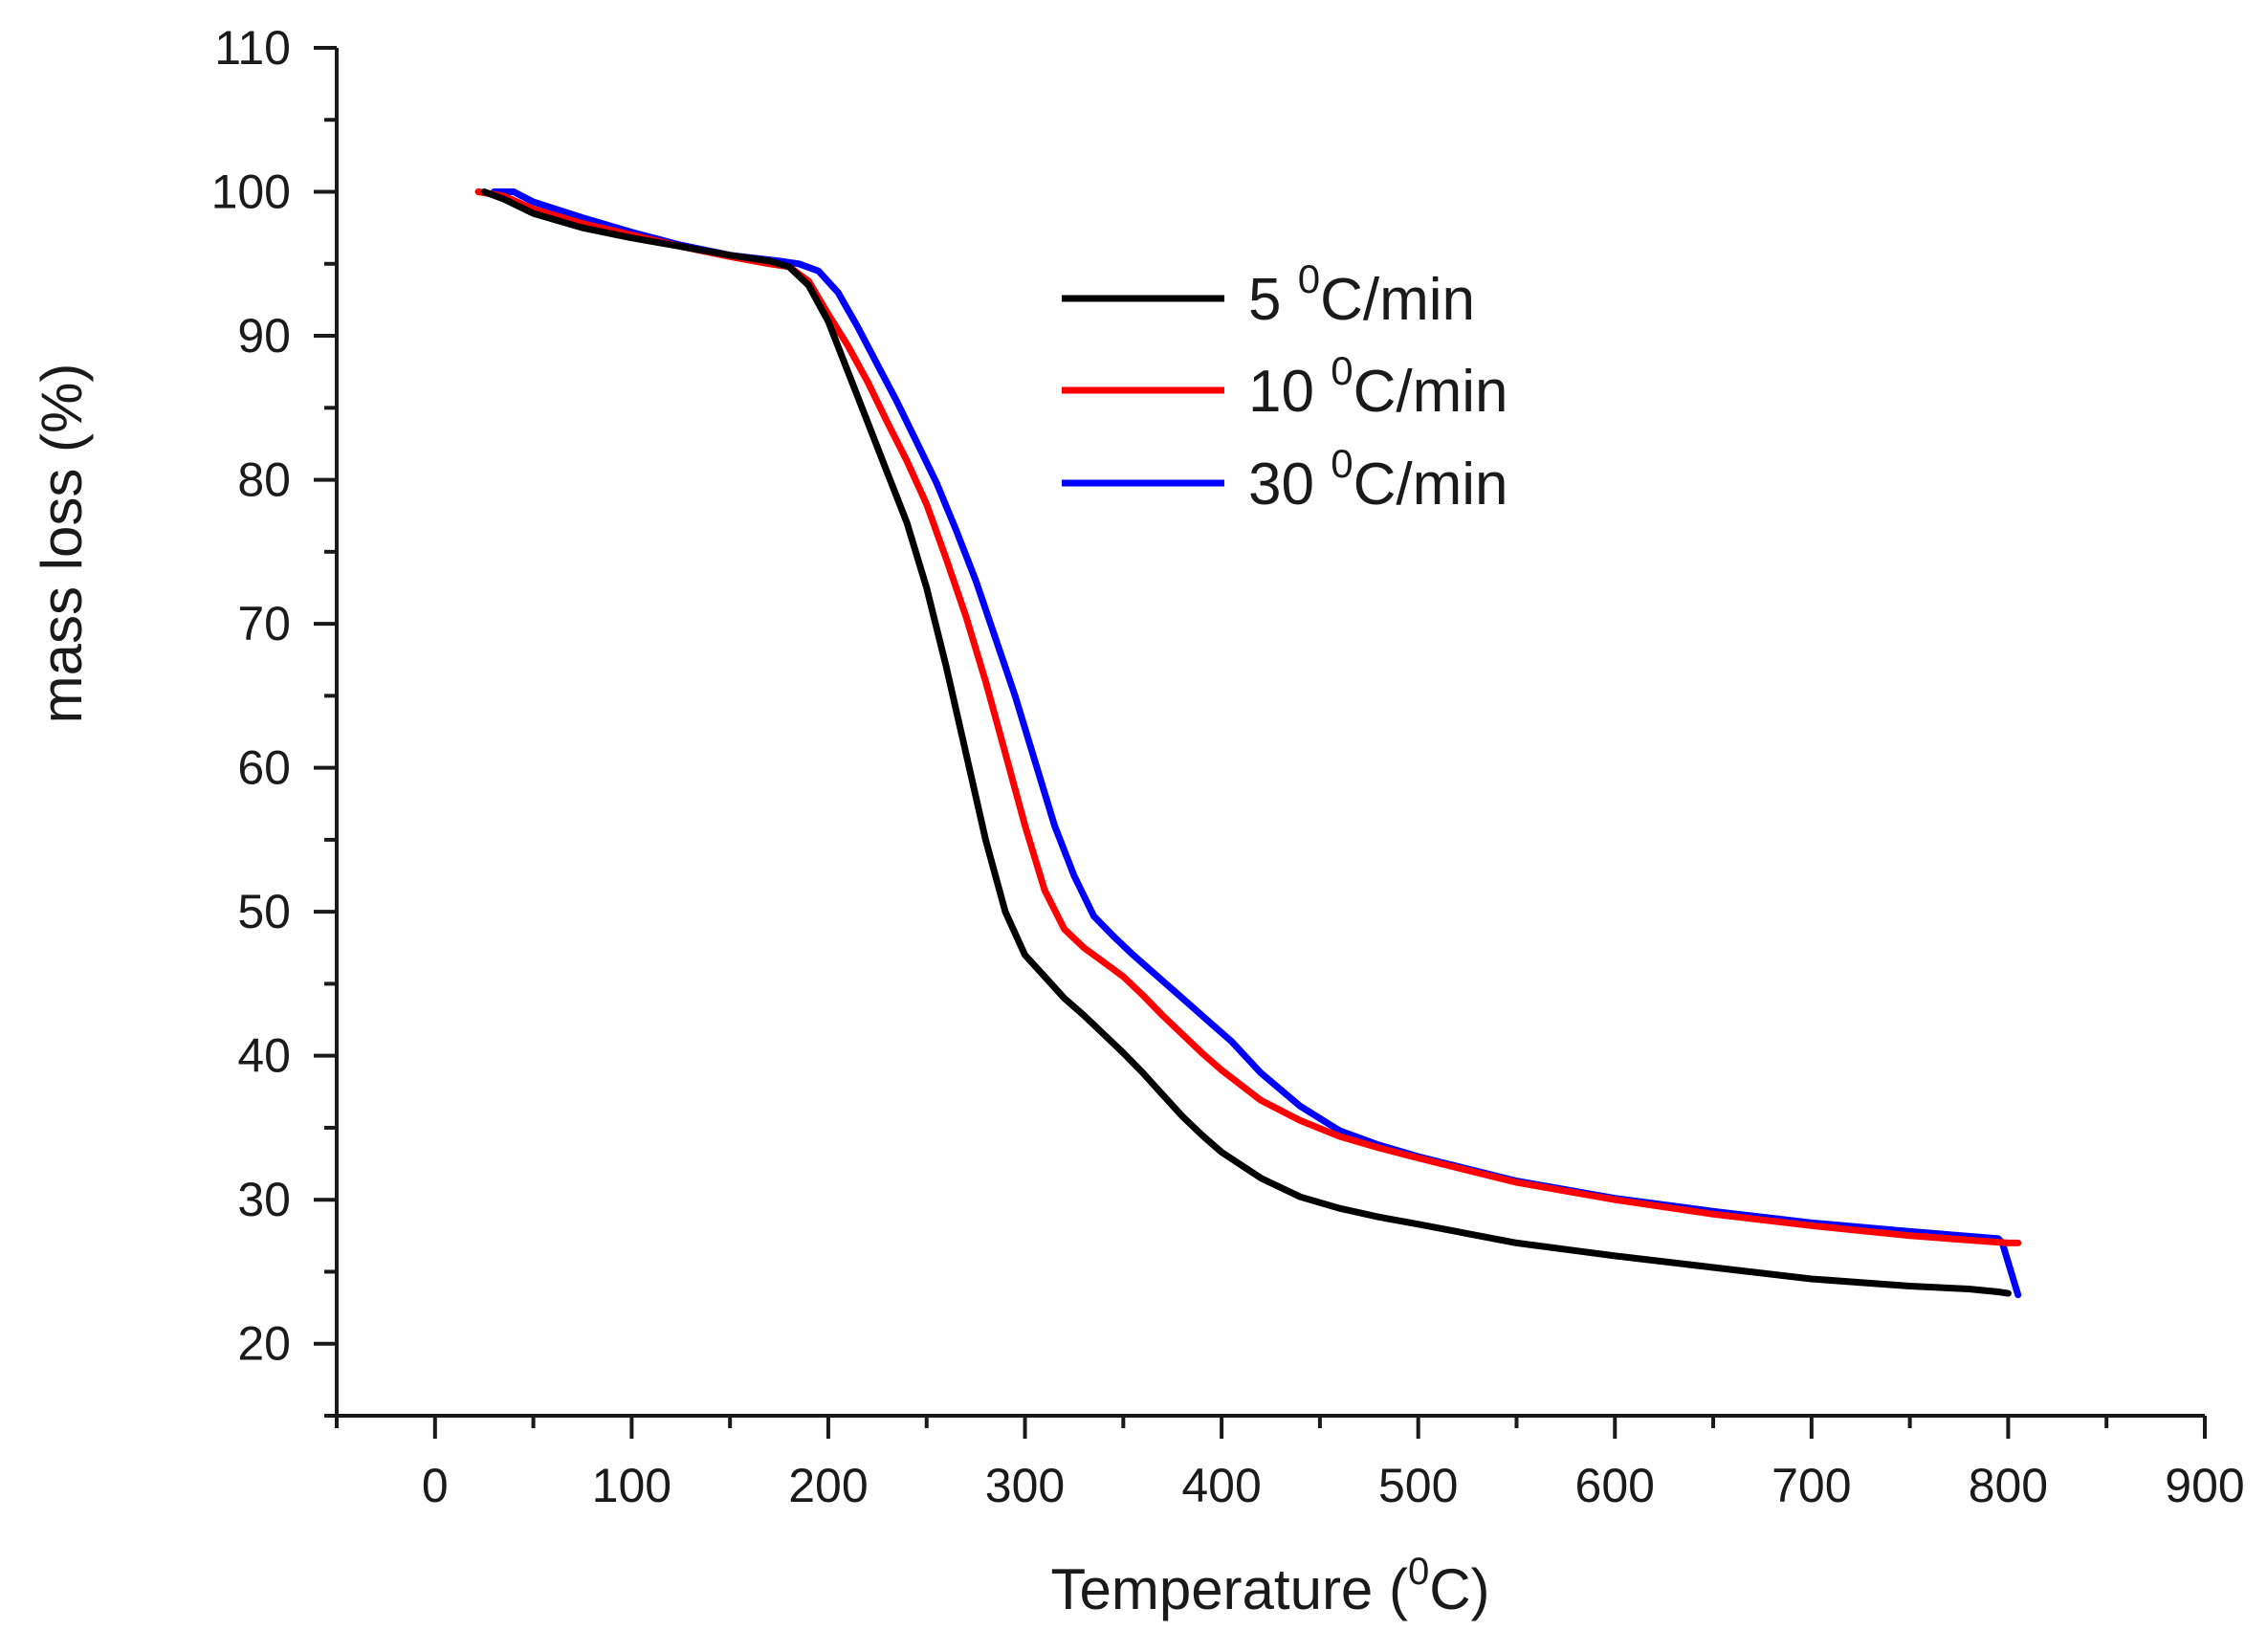  Describe the element at coordinates (828, 1485) in the screenshot. I see `x-tick-label: 200` at that location.